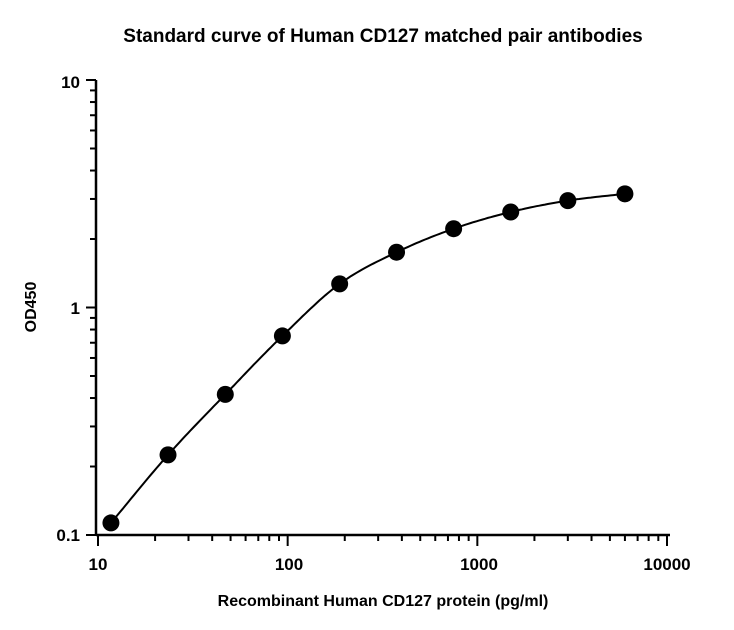 Image resolution: width=734 pixels, height=630 pixels. Describe the element at coordinates (383, 601) in the screenshot. I see `x-axis-label: Recombinant Human CD127 protein (pg/ml)` at that location.